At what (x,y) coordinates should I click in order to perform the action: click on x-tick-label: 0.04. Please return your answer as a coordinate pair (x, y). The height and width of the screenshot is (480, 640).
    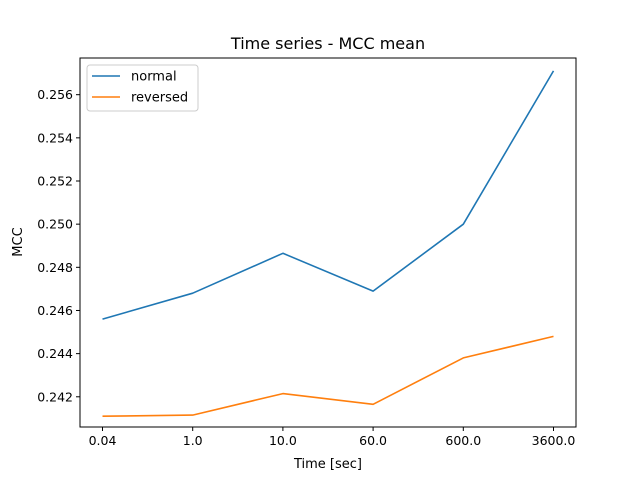
    Looking at the image, I should click on (103, 440).